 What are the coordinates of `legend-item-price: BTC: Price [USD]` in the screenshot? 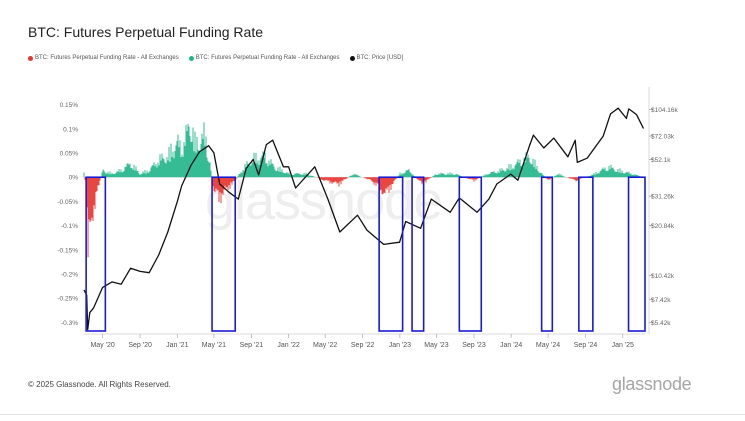 It's located at (376, 58).